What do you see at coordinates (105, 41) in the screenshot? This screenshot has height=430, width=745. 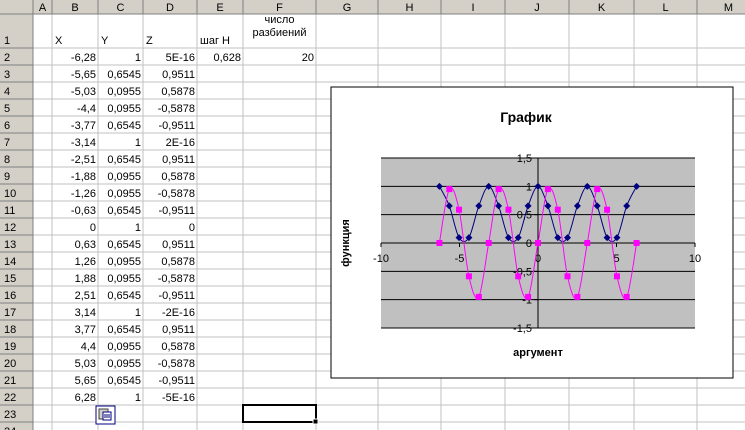 I see `header-cell: Y` at bounding box center [105, 41].